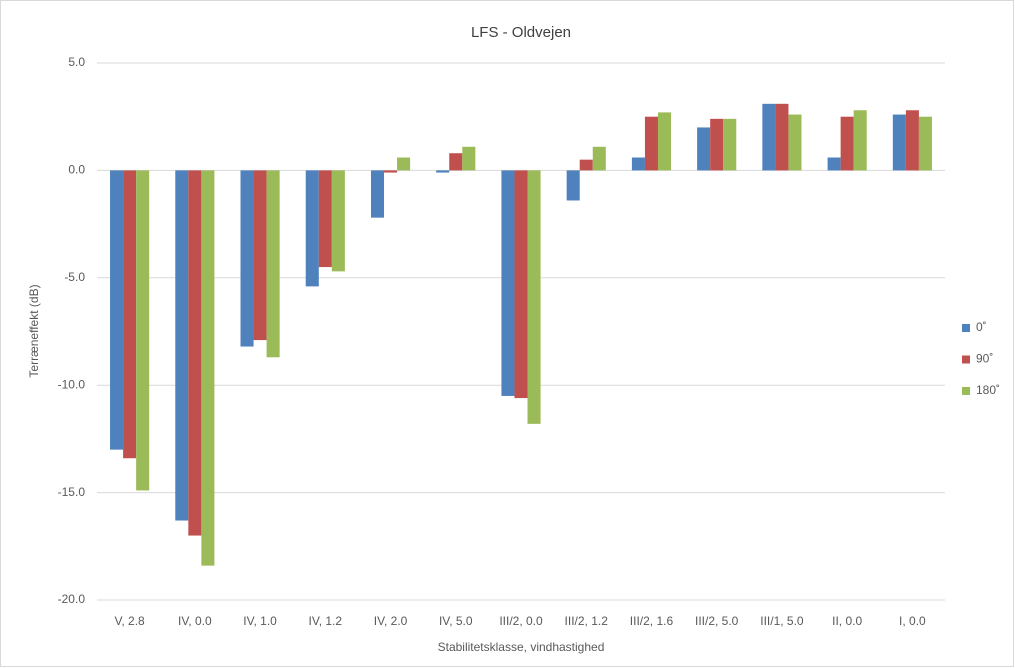 The image size is (1015, 668). What do you see at coordinates (521, 647) in the screenshot?
I see `x-axis-label: Stabilitetsklasse, vindhastighed` at bounding box center [521, 647].